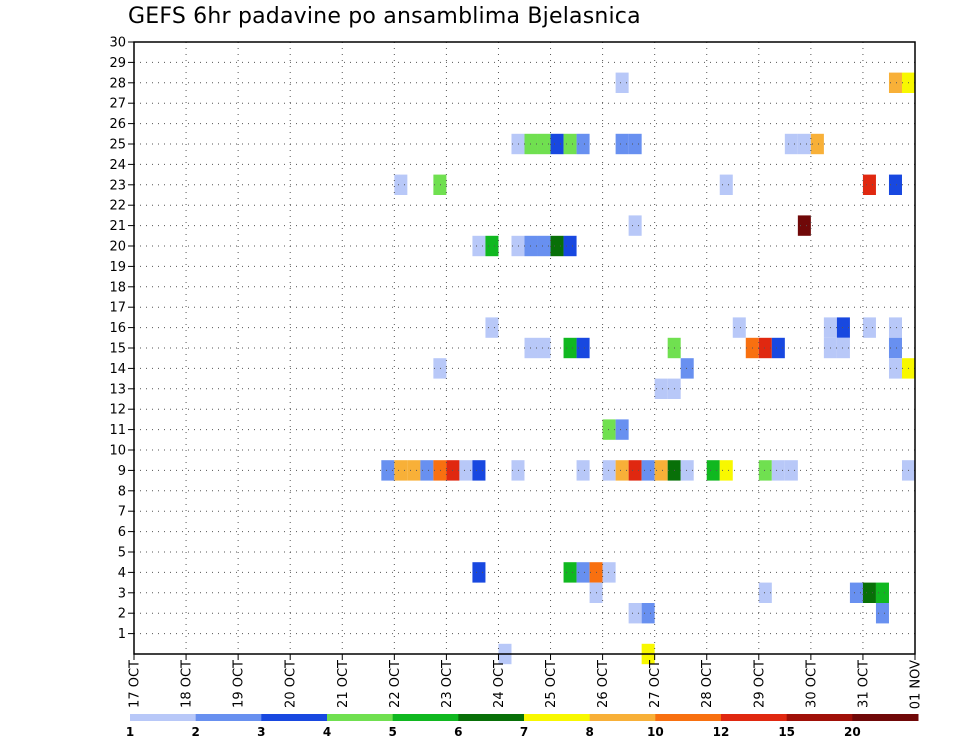  What do you see at coordinates (261, 732) in the screenshot?
I see `legend-label: 3` at bounding box center [261, 732].